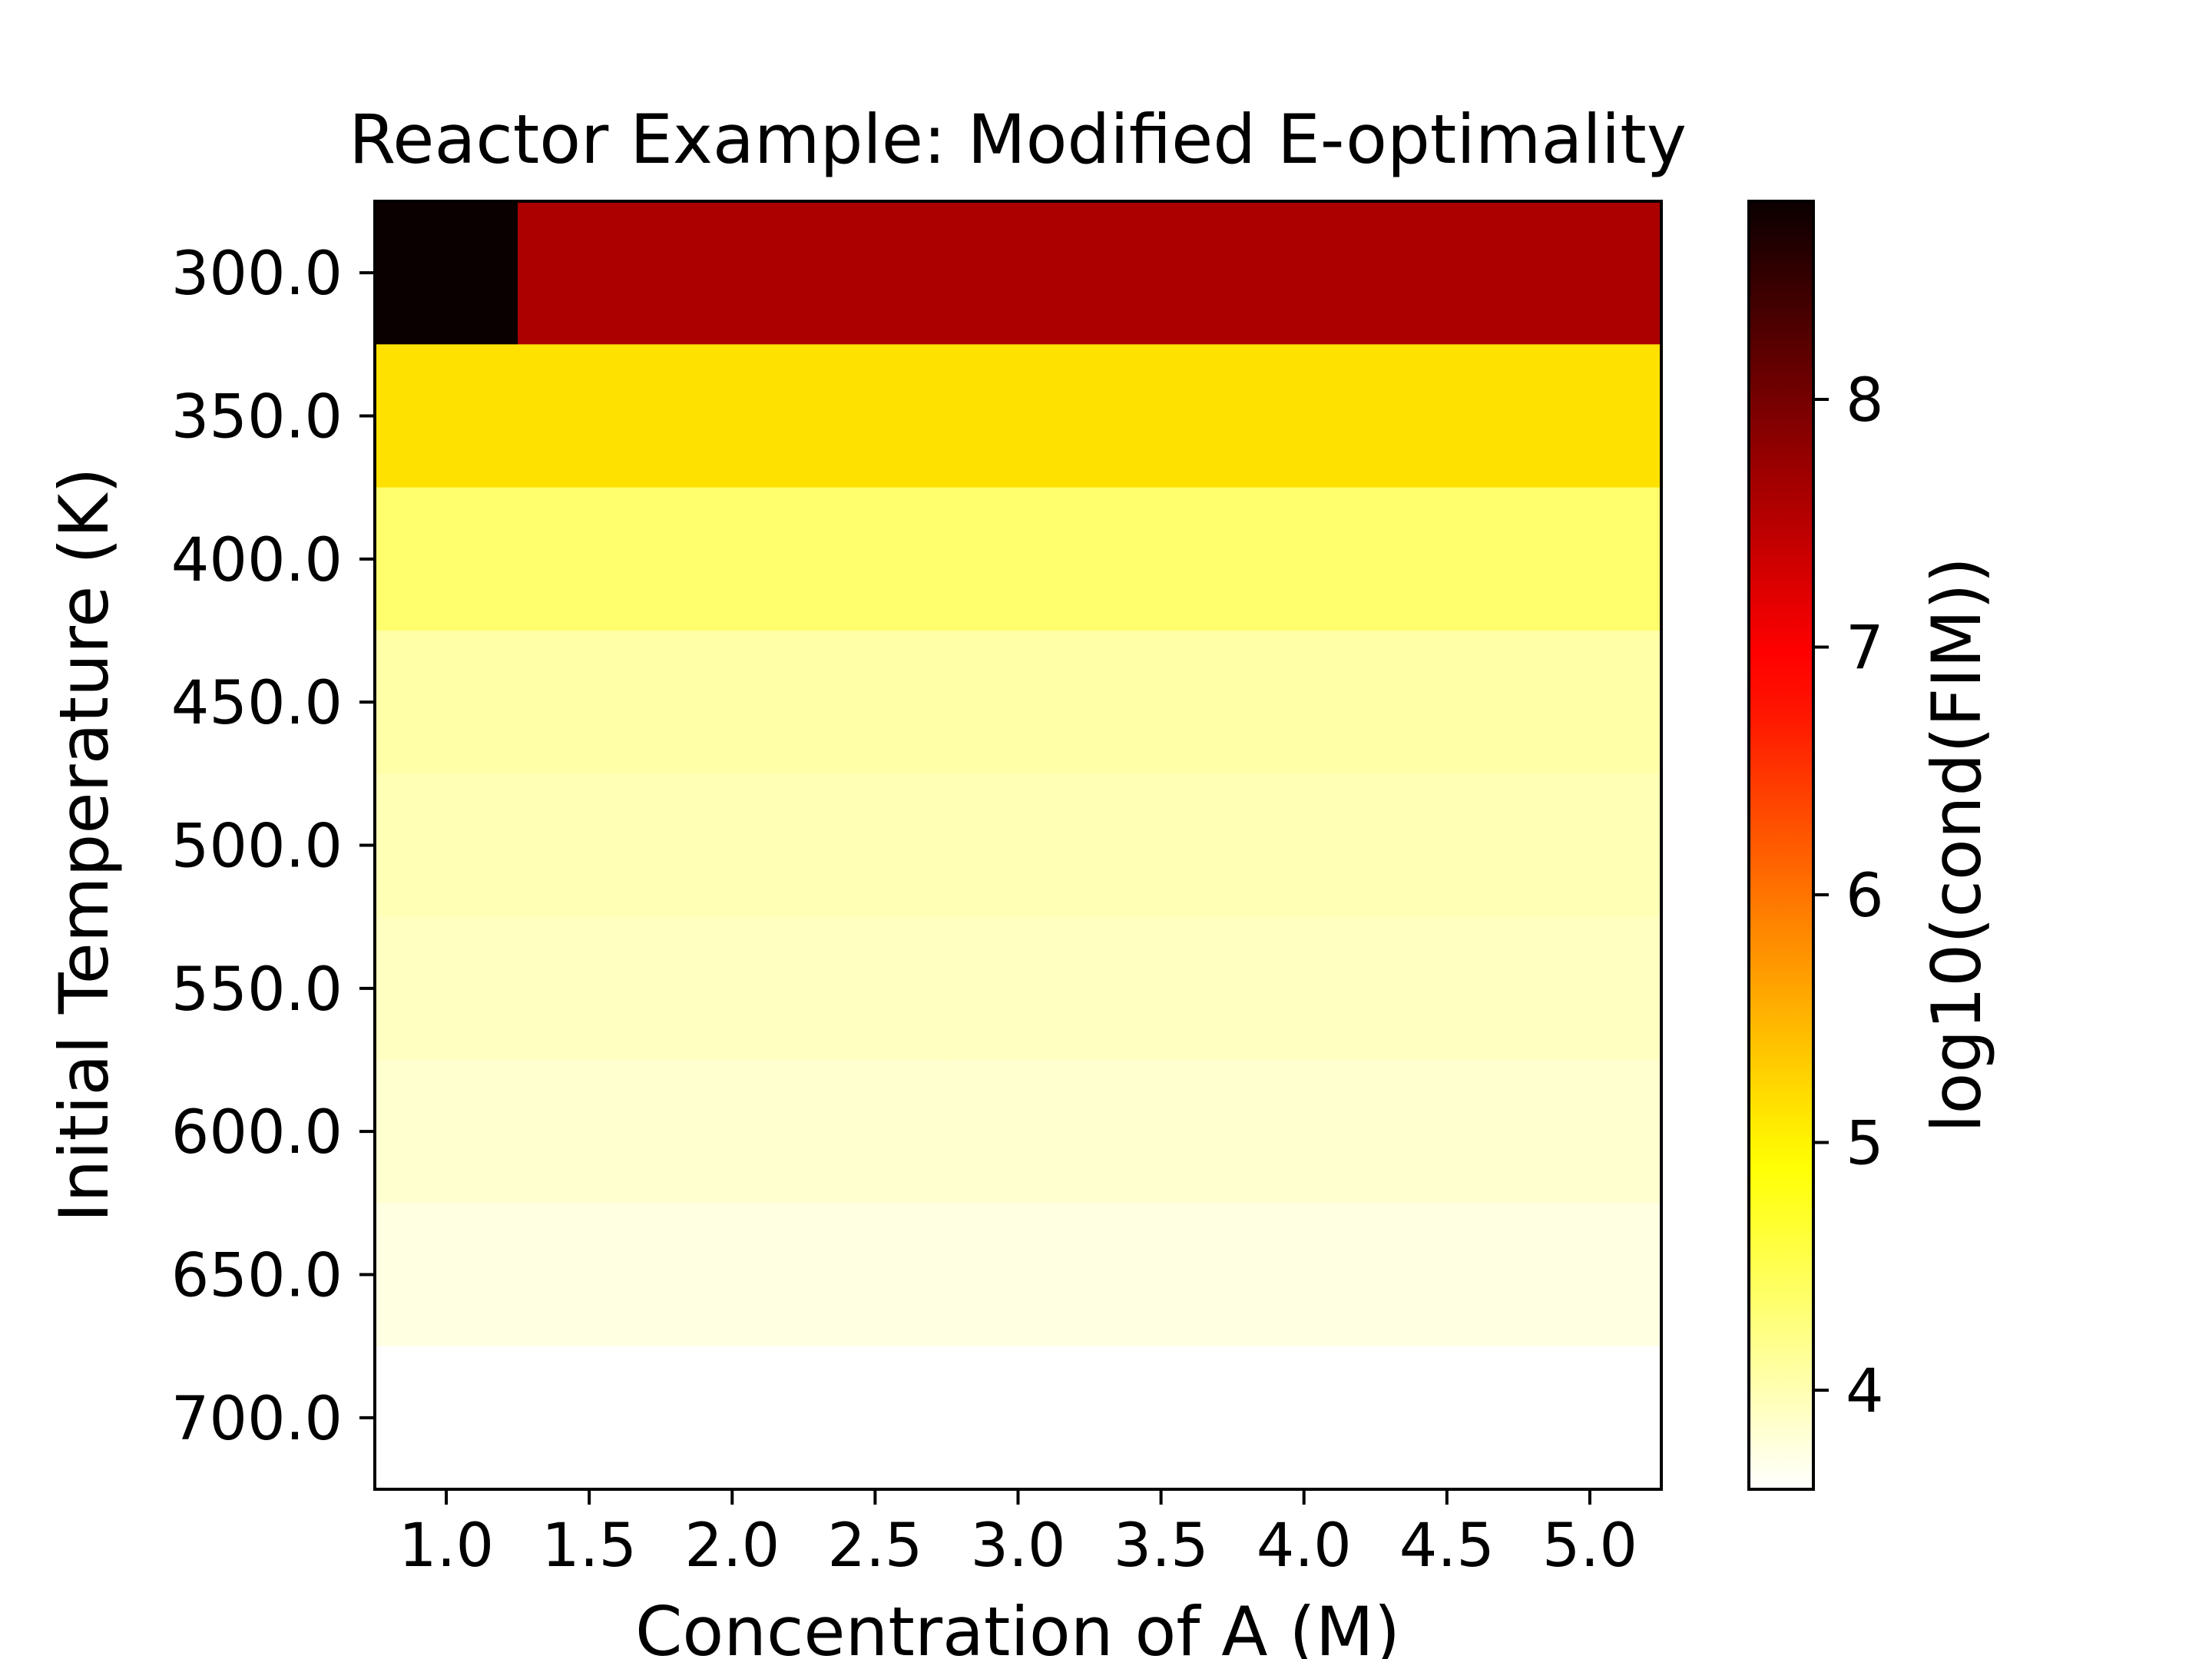 Image resolution: width=2212 pixels, height=1659 pixels. I want to click on x-tick-label: 3.5, so click(1161, 1546).